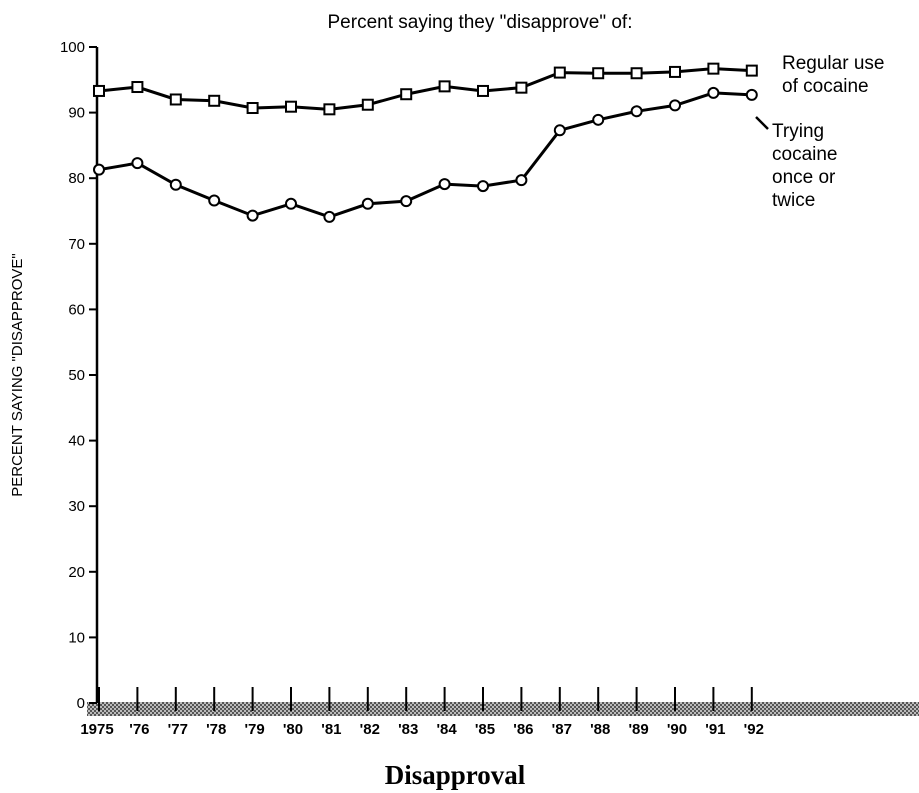 The height and width of the screenshot is (793, 919). I want to click on y-tick-label: 10, so click(76, 637).